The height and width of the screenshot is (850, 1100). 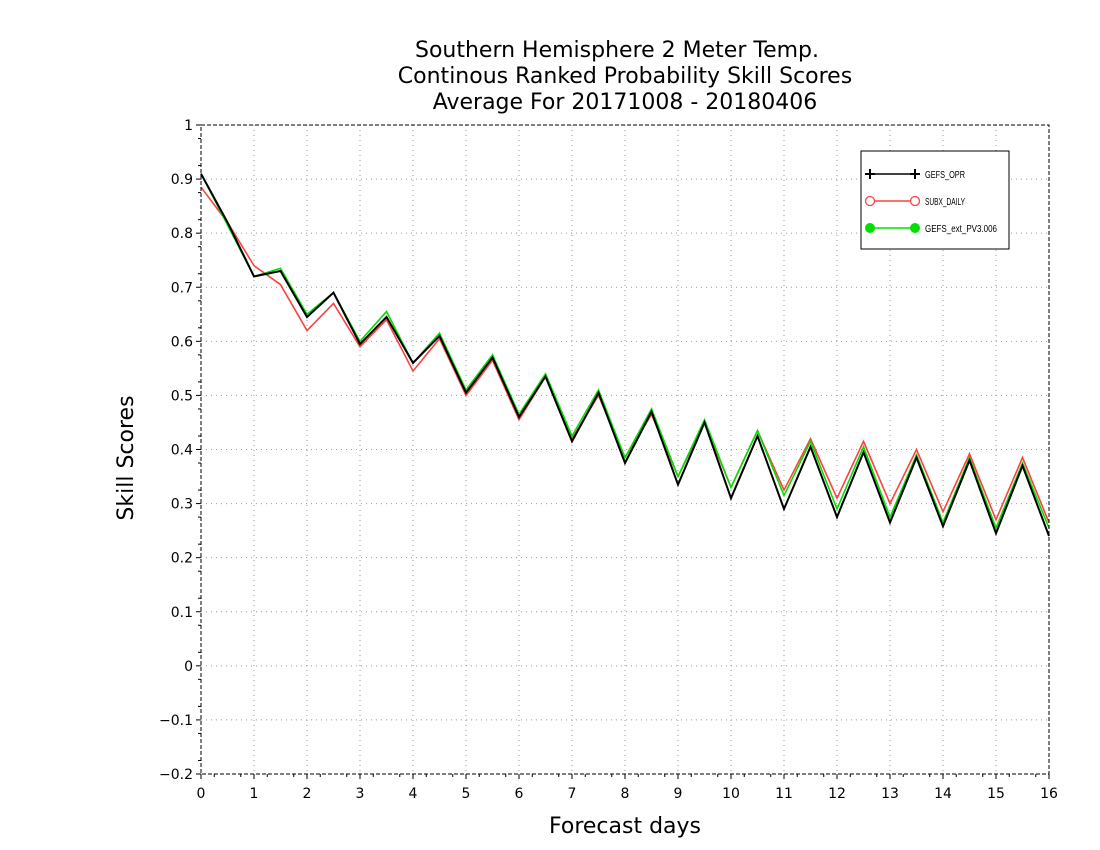 What do you see at coordinates (625, 794) in the screenshot?
I see `x-tick-label: 8` at bounding box center [625, 794].